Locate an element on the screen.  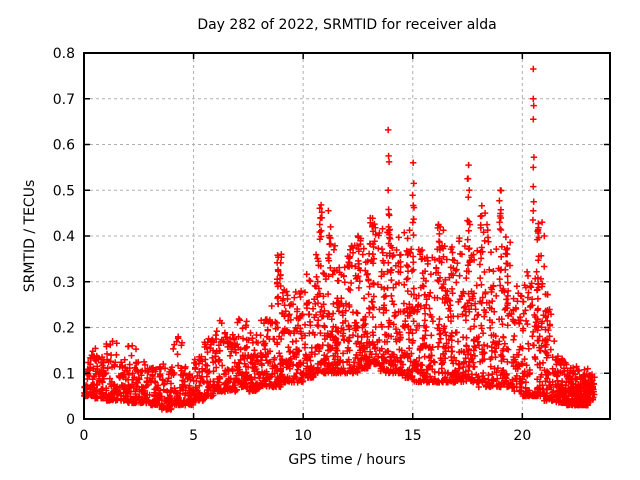
y-tick-label: 0.5 is located at coordinates (64, 191).